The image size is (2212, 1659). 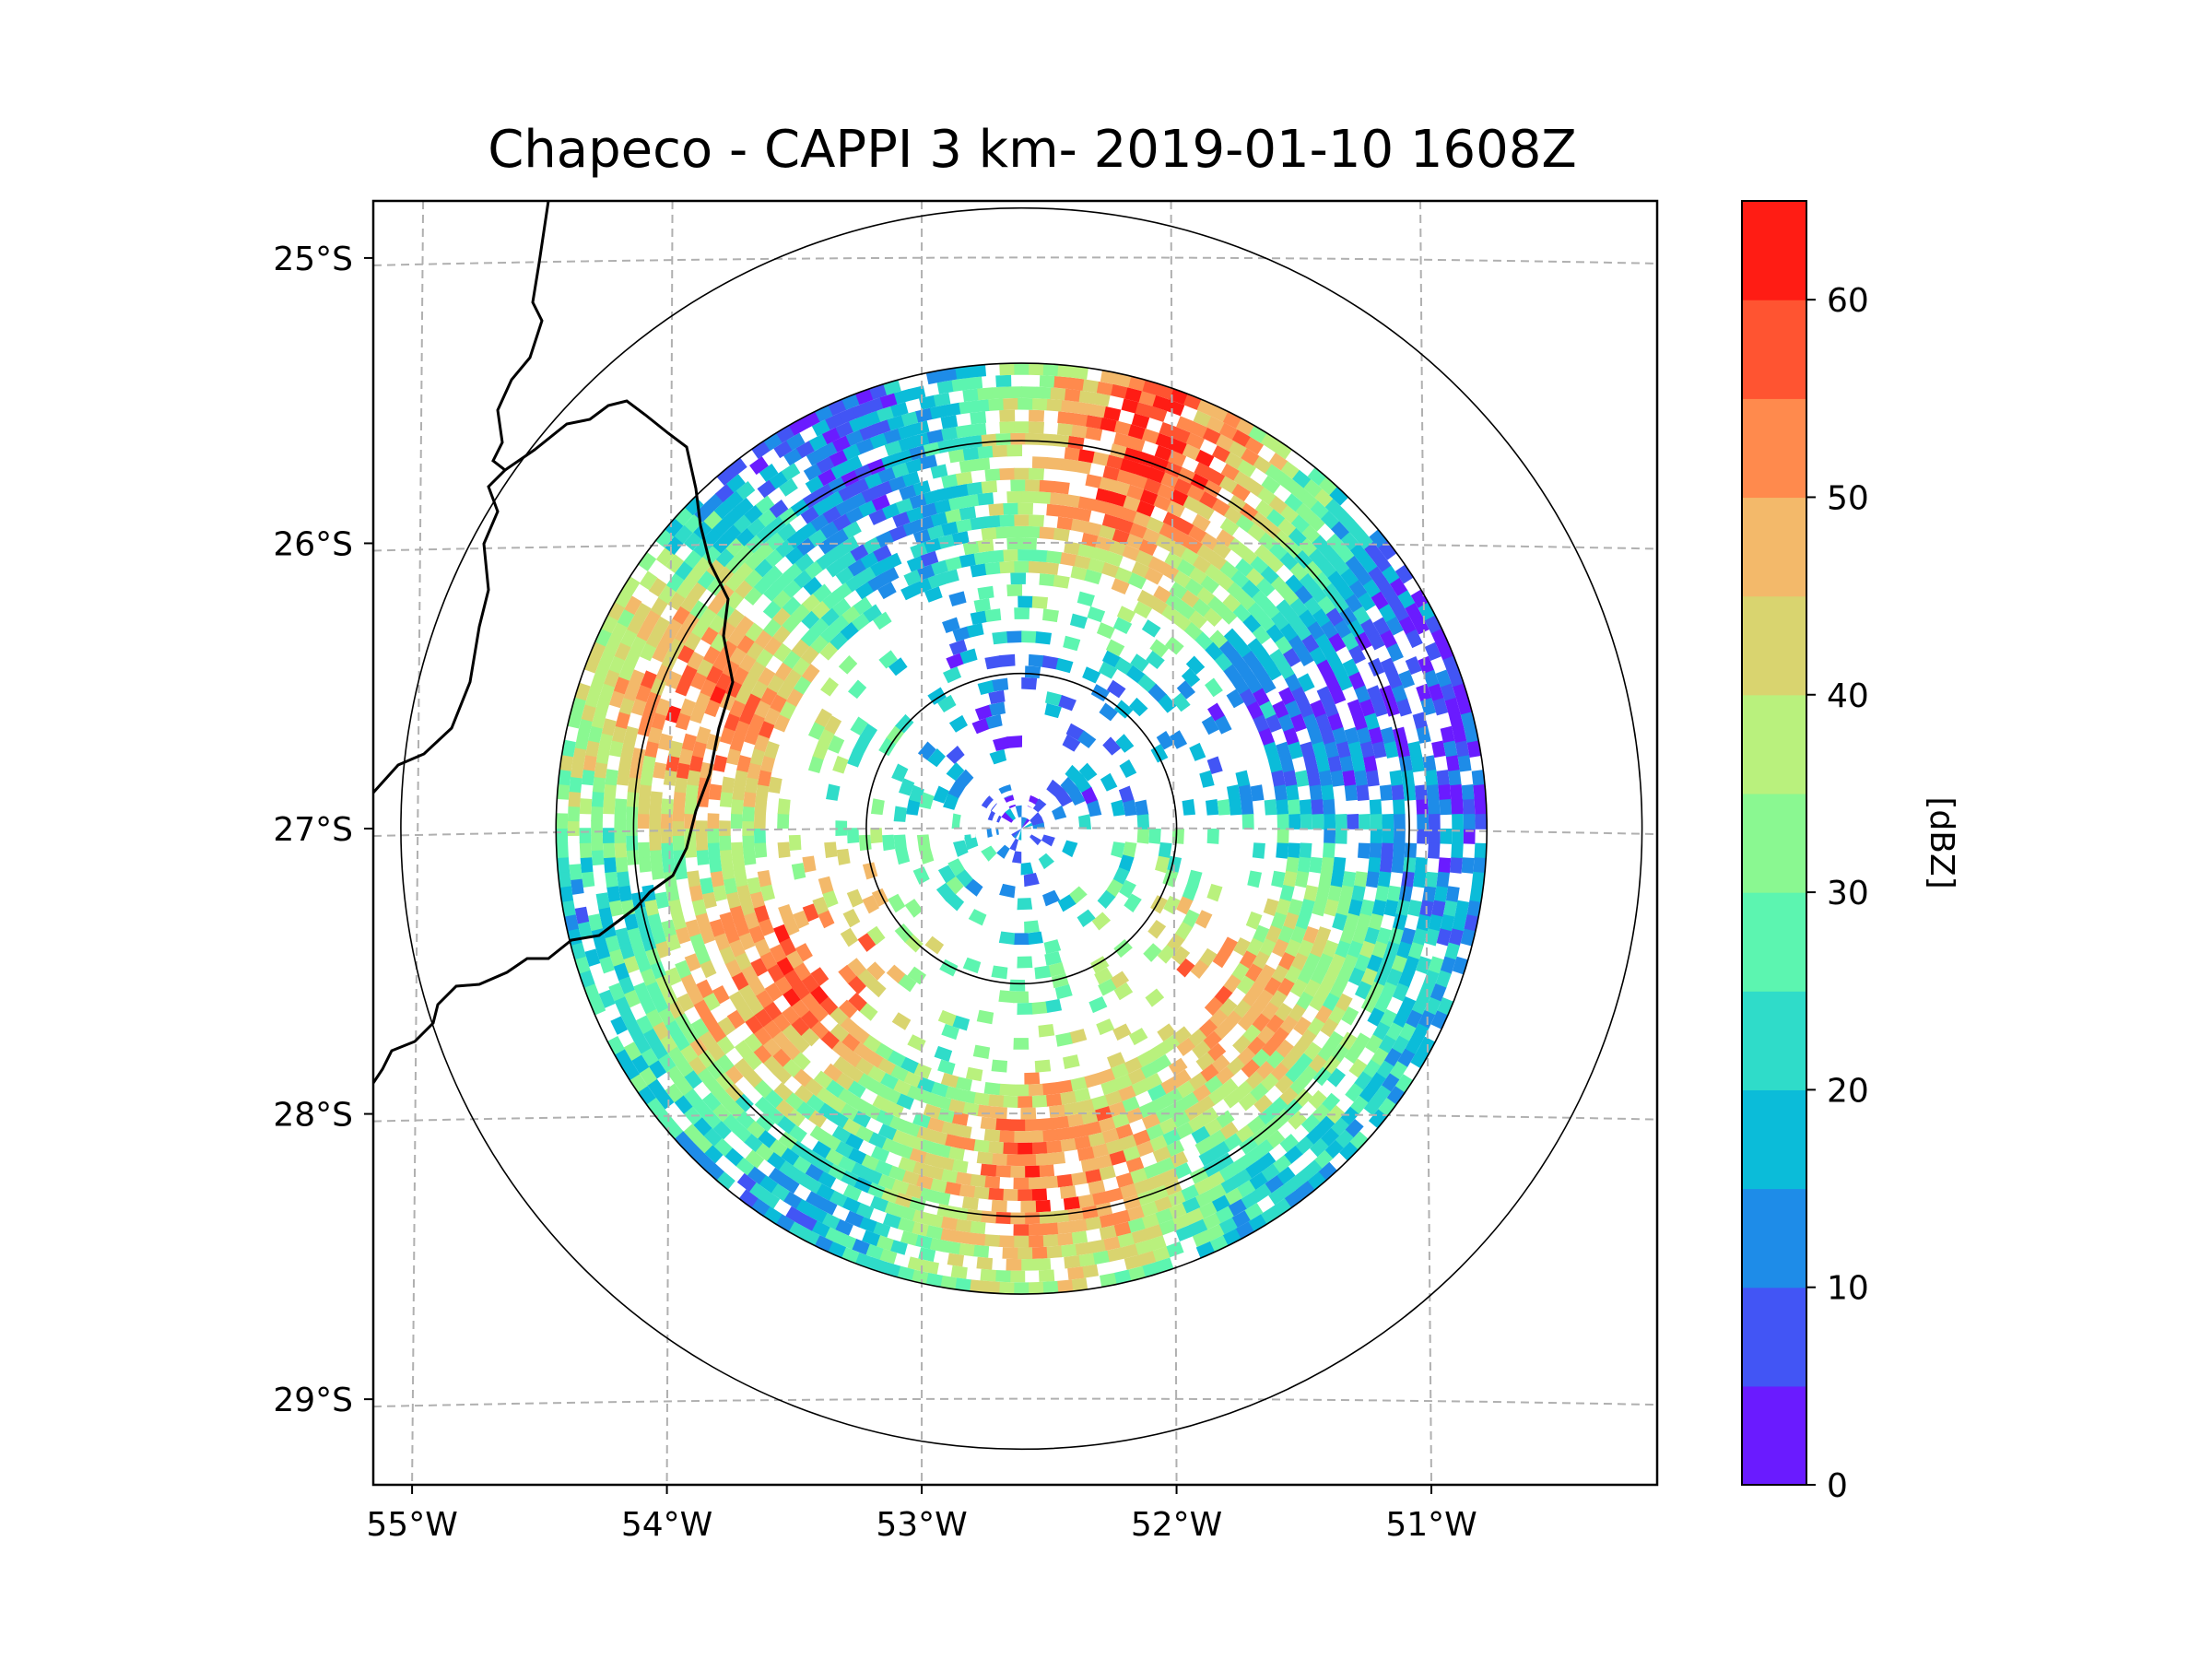 I want to click on colorbar-bin, so click(x=1774, y=1337).